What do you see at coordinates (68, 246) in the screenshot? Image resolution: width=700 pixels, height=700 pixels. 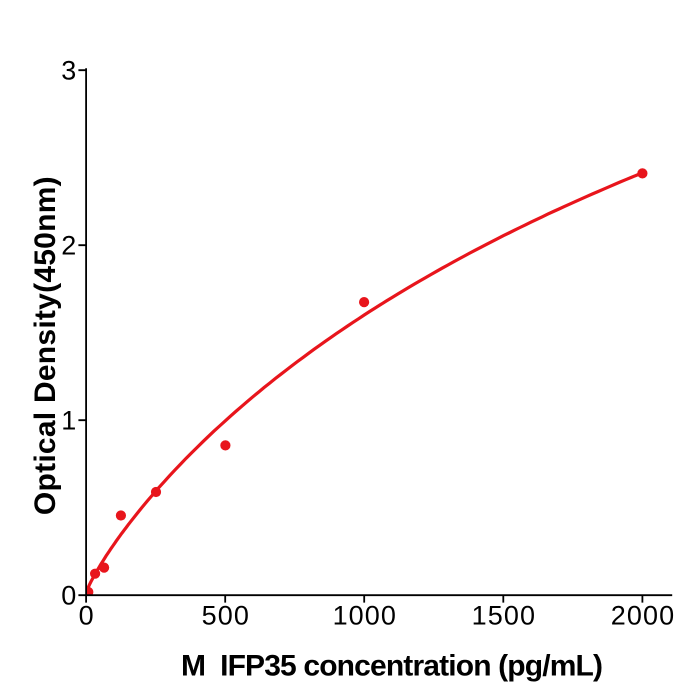 I see `svg-text: 2` at bounding box center [68, 246].